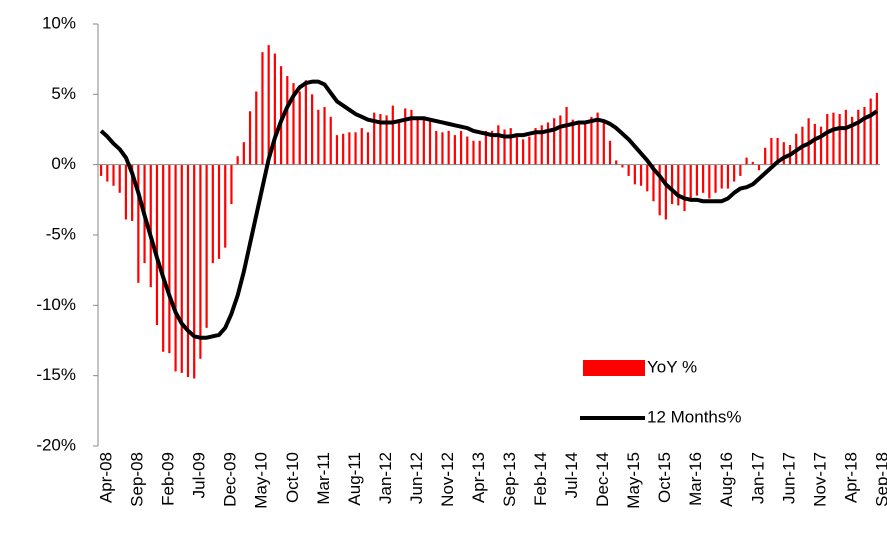 This screenshot has width=887, height=540. I want to click on x-tick-label: Mar-16, so click(695, 479).